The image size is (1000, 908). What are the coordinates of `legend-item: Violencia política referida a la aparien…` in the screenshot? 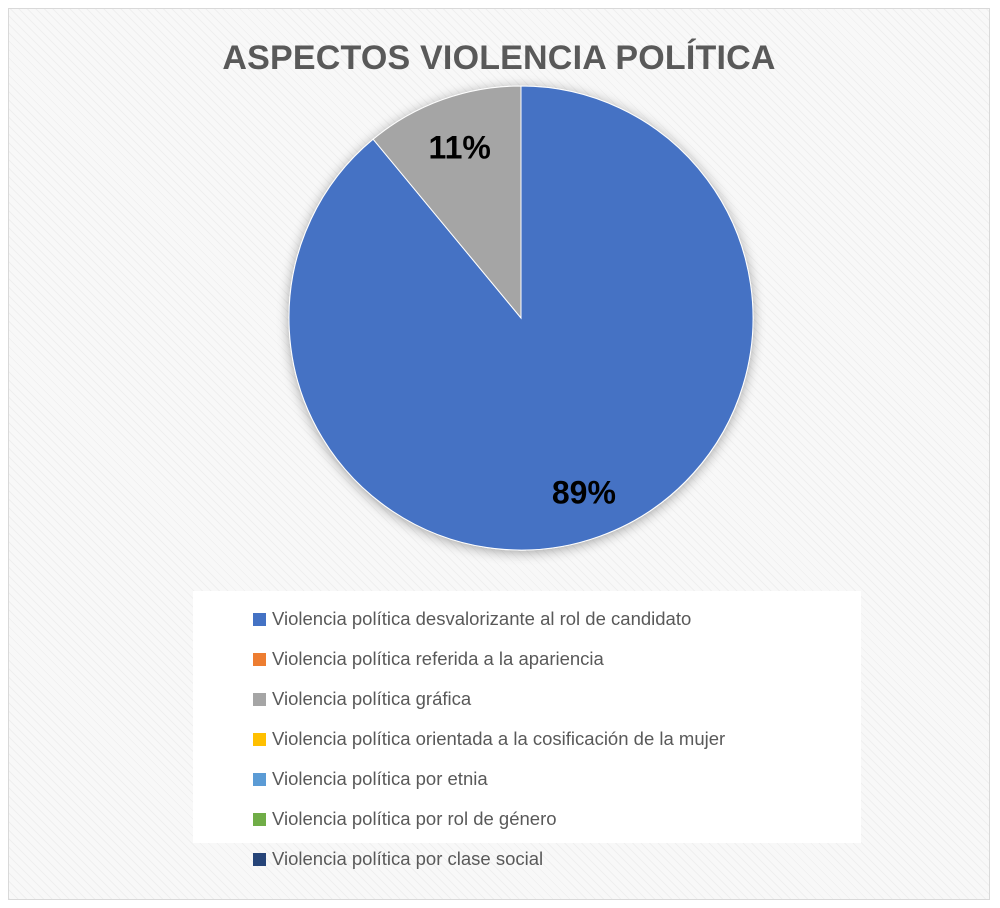 It's located at (557, 659).